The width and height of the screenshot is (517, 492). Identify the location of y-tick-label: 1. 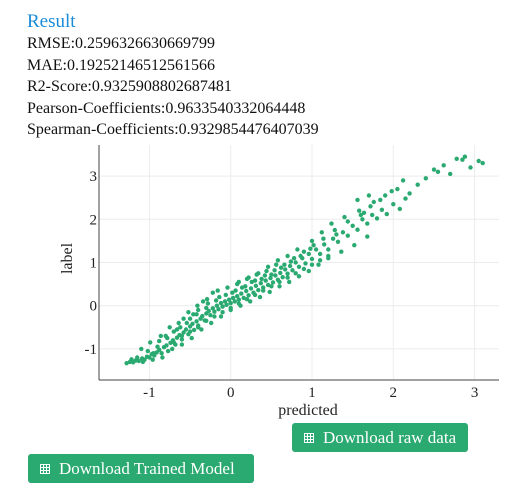
(94, 264).